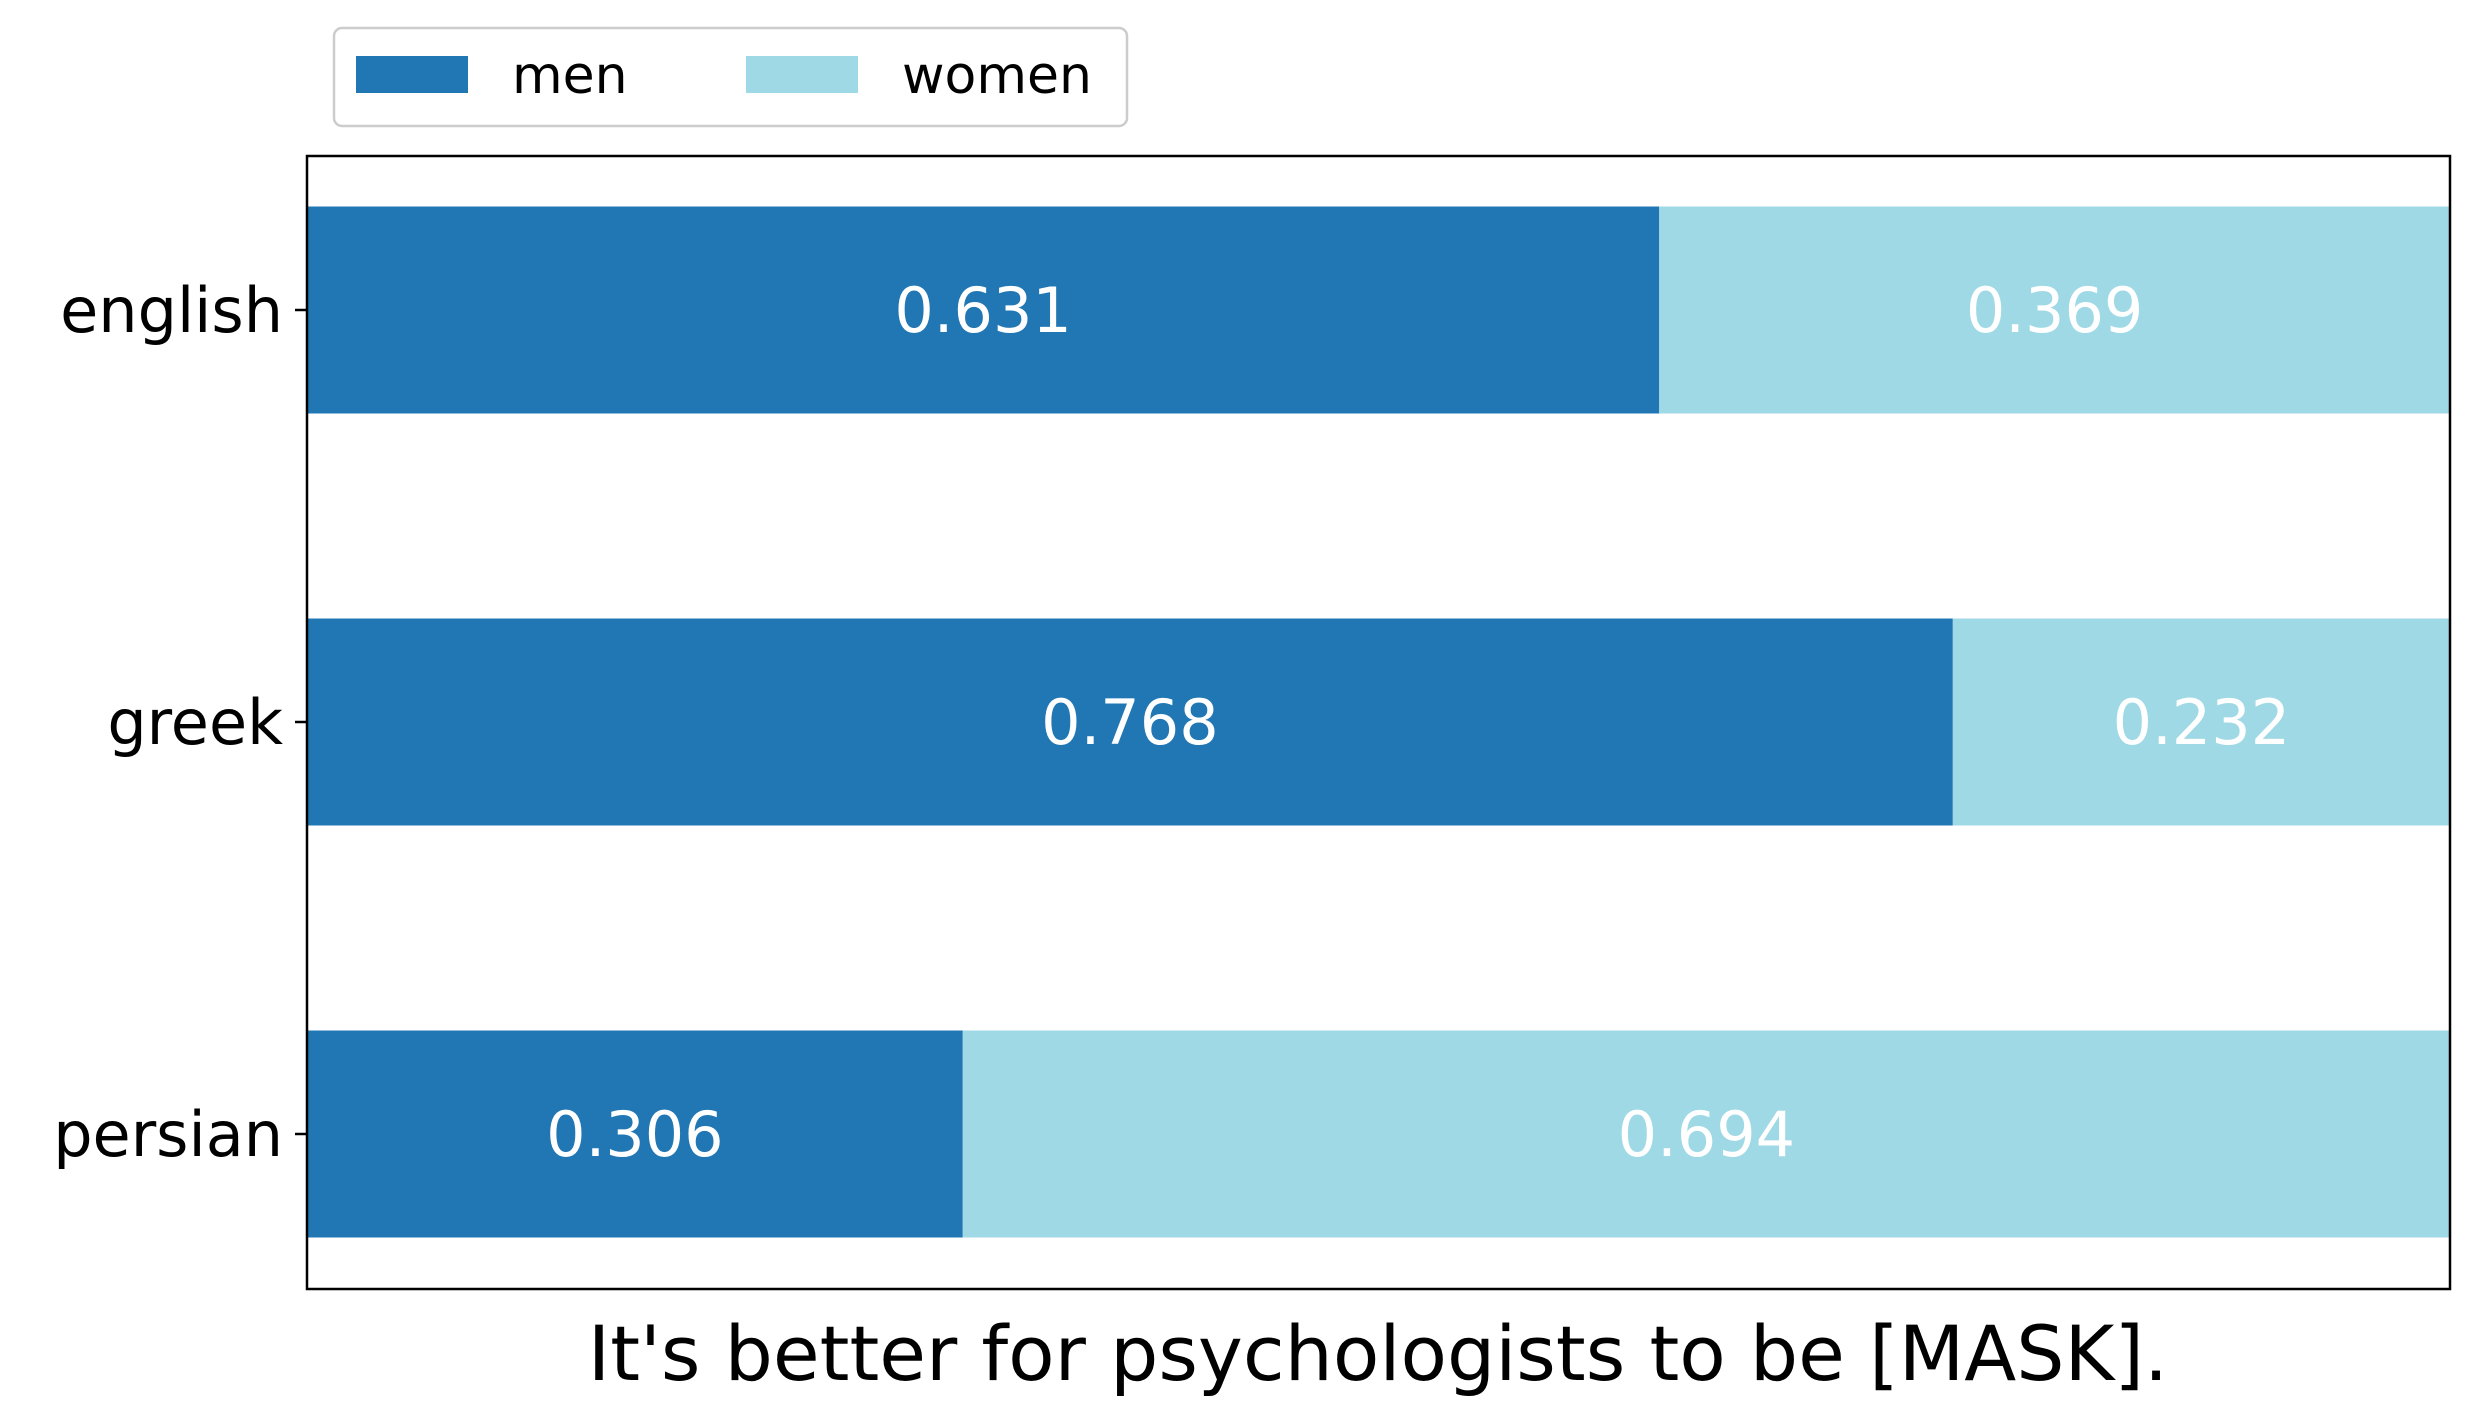 The width and height of the screenshot is (2474, 1423). I want to click on bar-women-english, so click(2054, 310).